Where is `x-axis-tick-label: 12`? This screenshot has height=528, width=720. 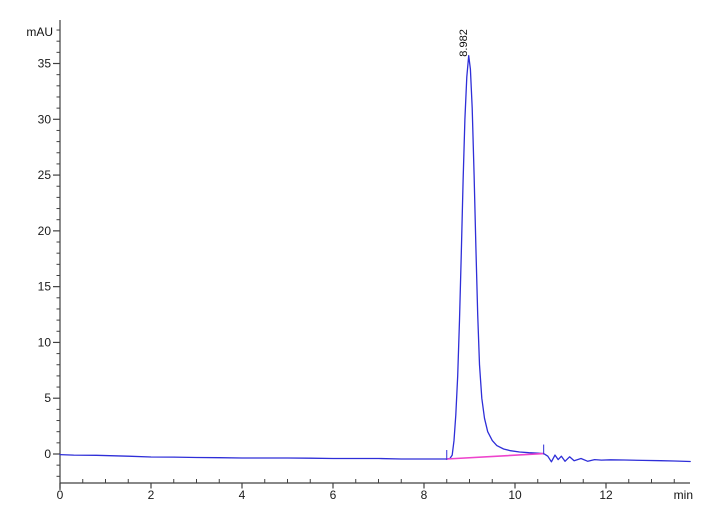
x-axis-tick-label: 12 is located at coordinates (606, 495).